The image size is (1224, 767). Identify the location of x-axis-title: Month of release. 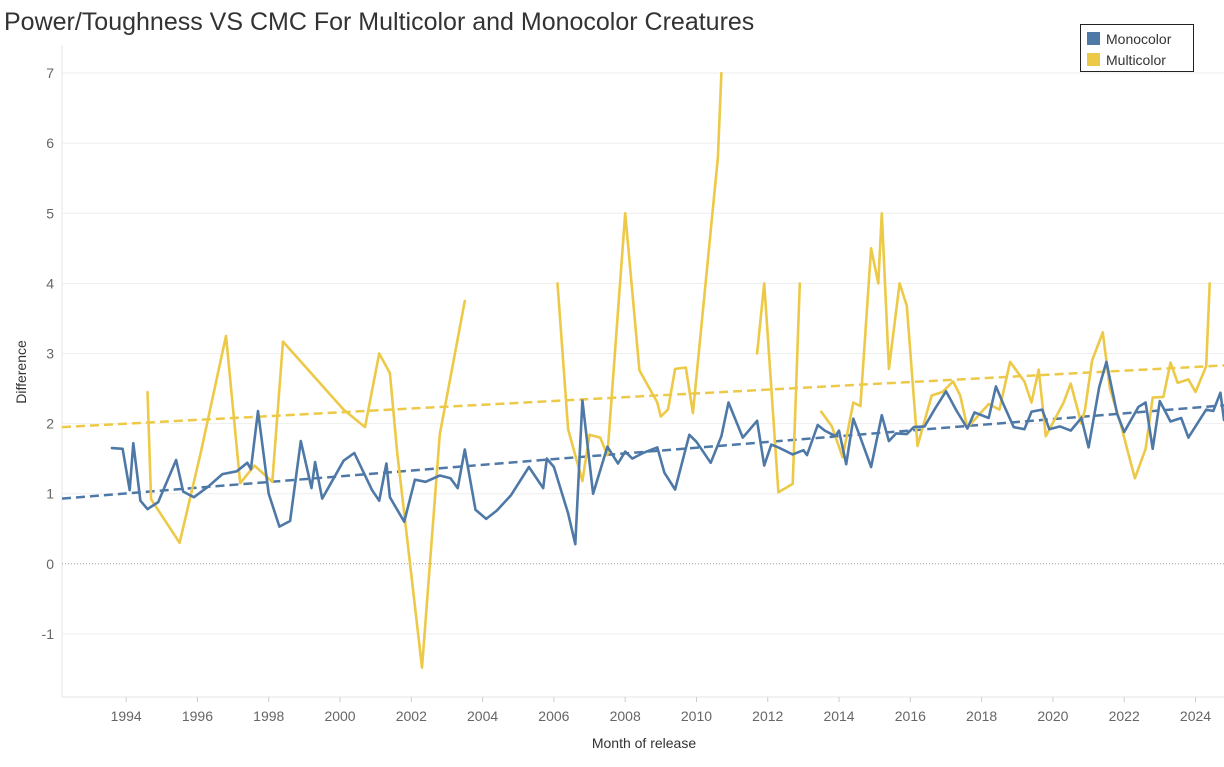
(644, 743).